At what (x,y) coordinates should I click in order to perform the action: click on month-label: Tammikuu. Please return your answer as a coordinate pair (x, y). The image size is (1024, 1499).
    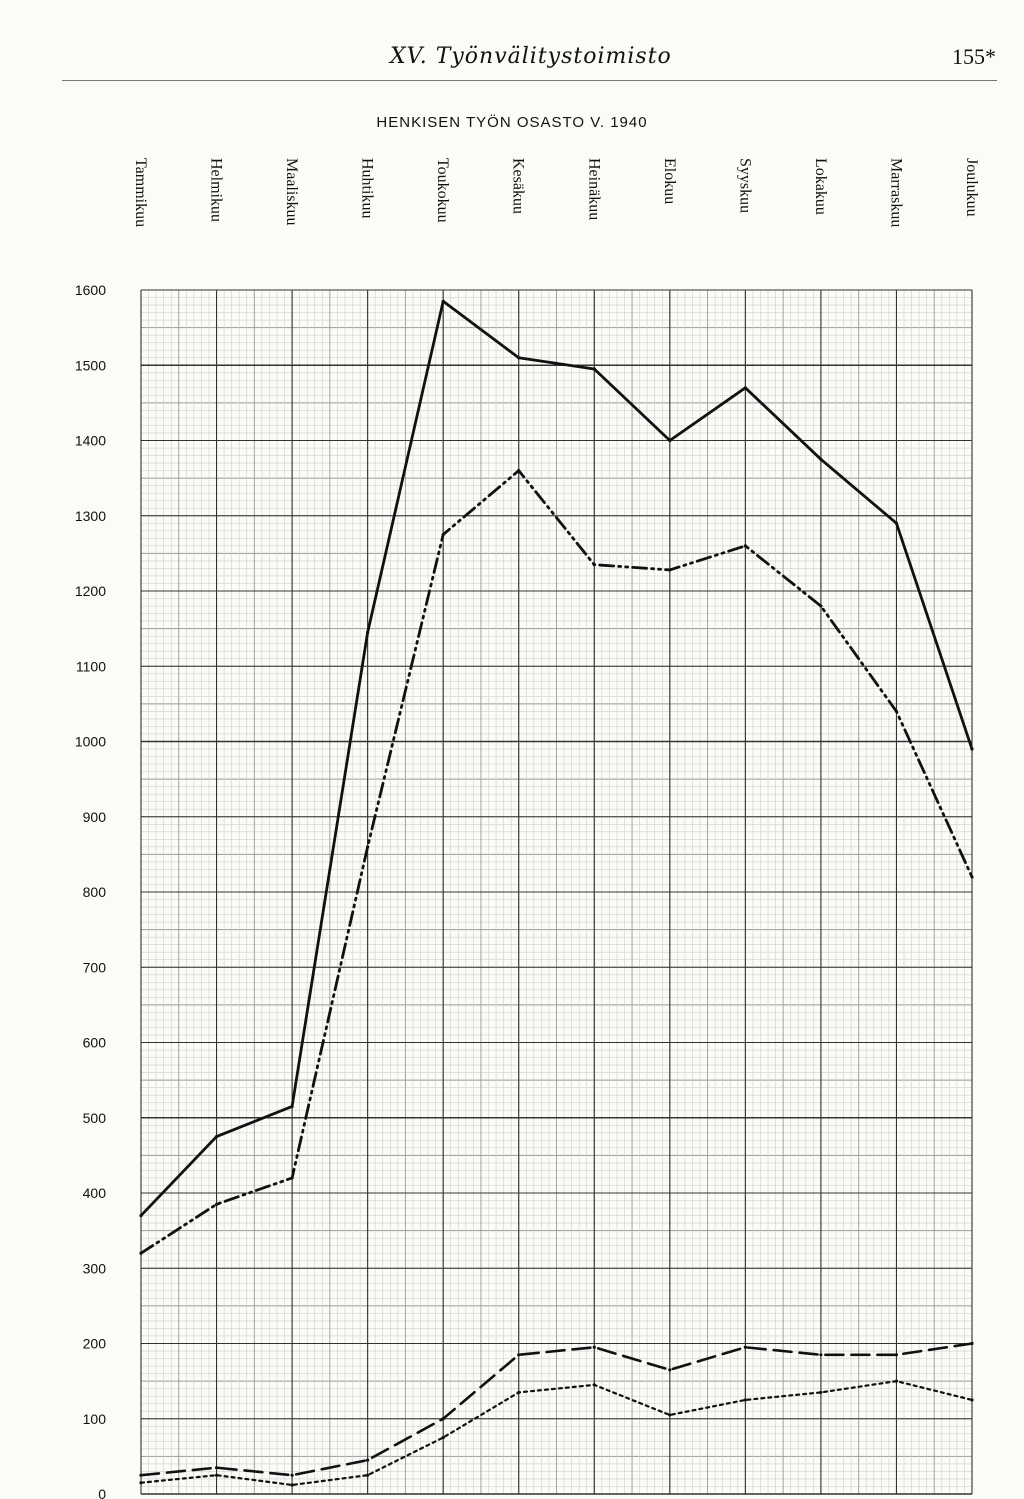
    Looking at the image, I should click on (140, 192).